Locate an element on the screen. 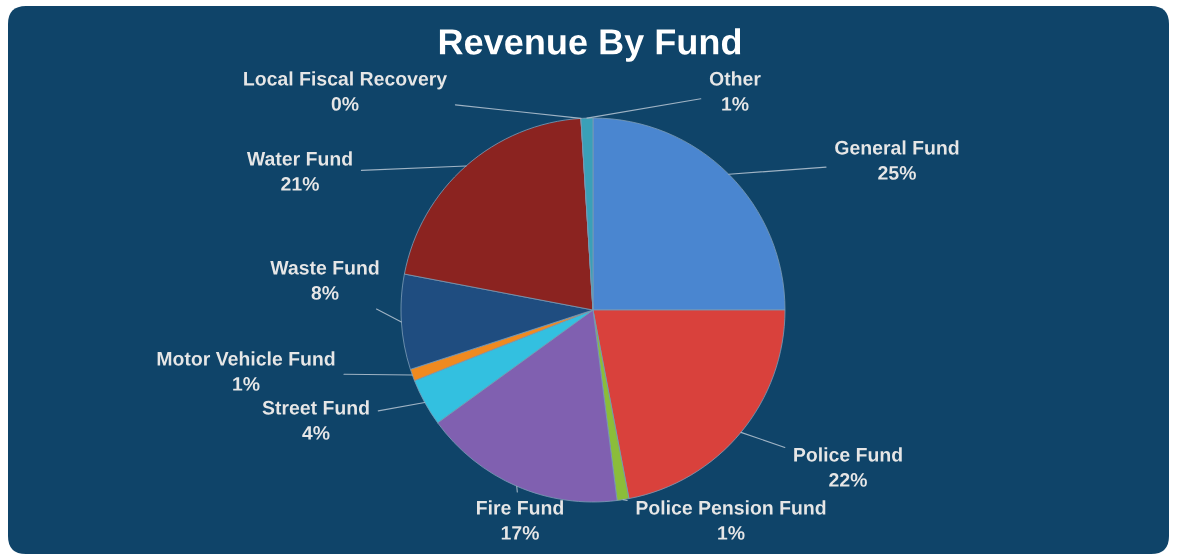 Image resolution: width=1177 pixels, height=560 pixels. chart-title: Revenue By Fund is located at coordinates (590, 45).